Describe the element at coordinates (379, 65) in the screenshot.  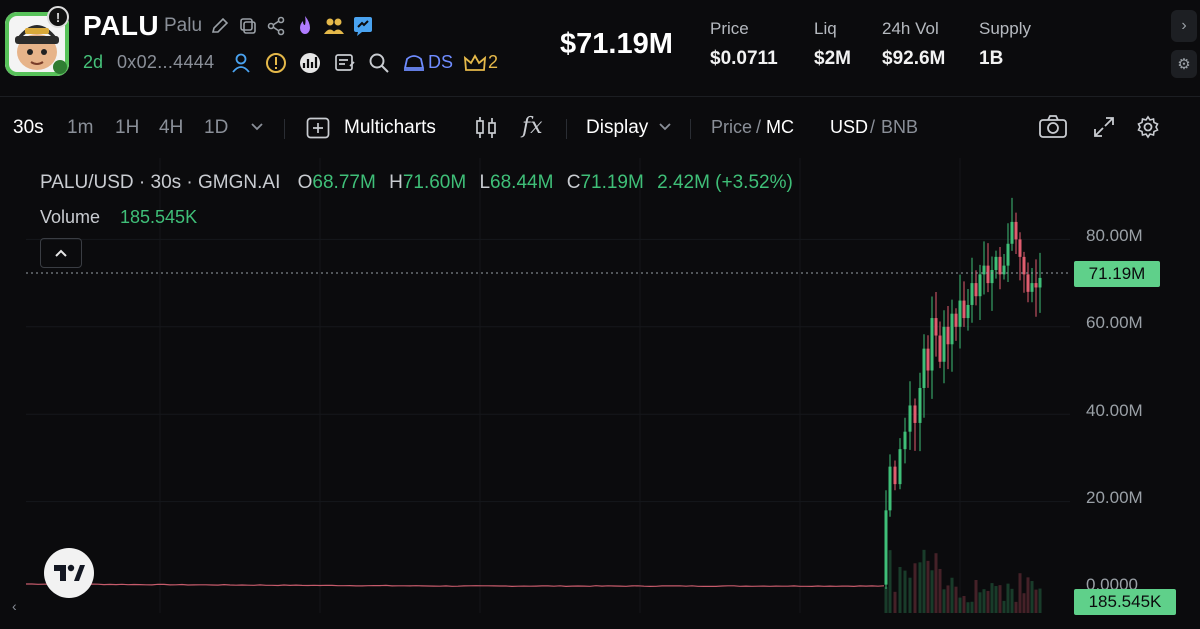
I see `search-icon` at that location.